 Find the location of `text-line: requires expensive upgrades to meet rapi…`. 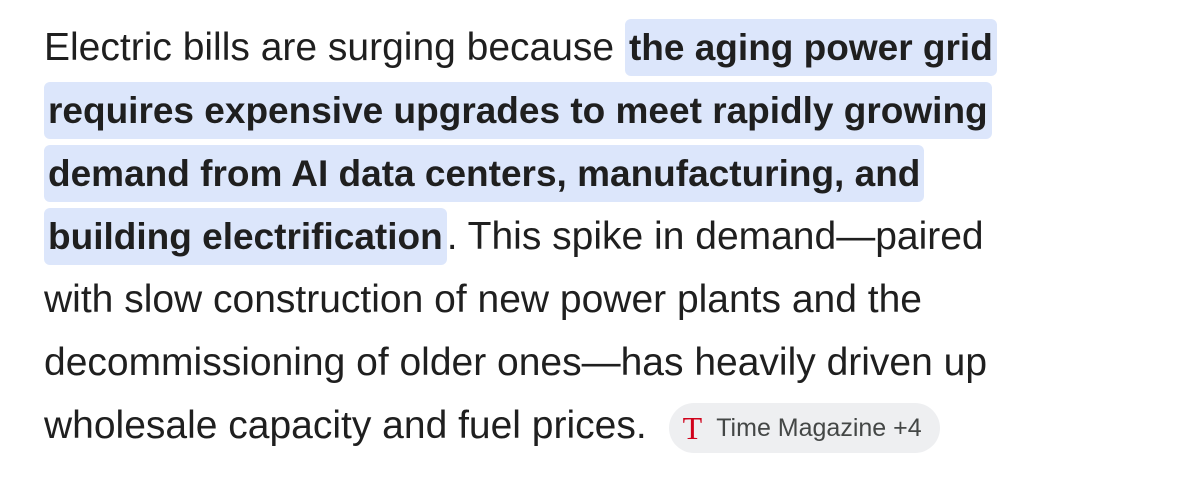

text-line: requires expensive upgrades to meet rapi… is located at coordinates (614, 110).